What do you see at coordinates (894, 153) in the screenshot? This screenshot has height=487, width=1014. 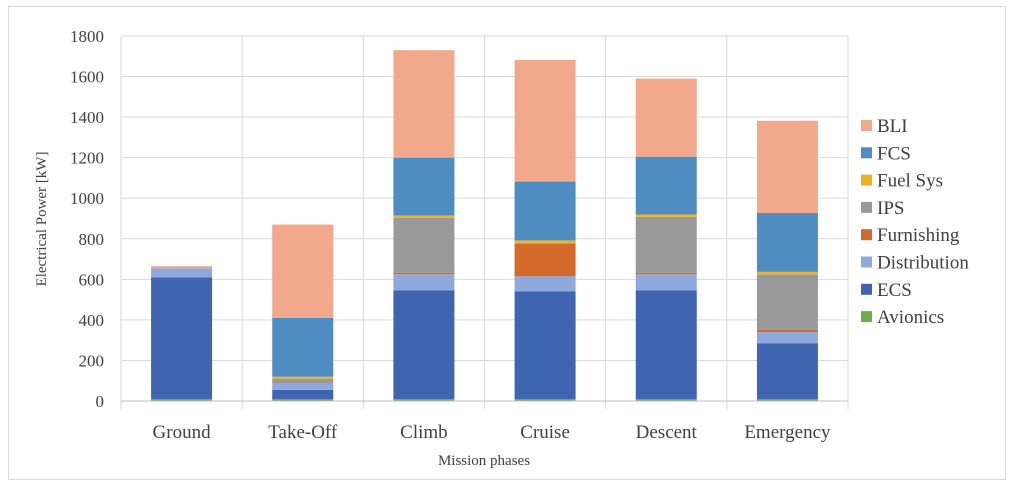 I see `legend-label: FCS` at bounding box center [894, 153].